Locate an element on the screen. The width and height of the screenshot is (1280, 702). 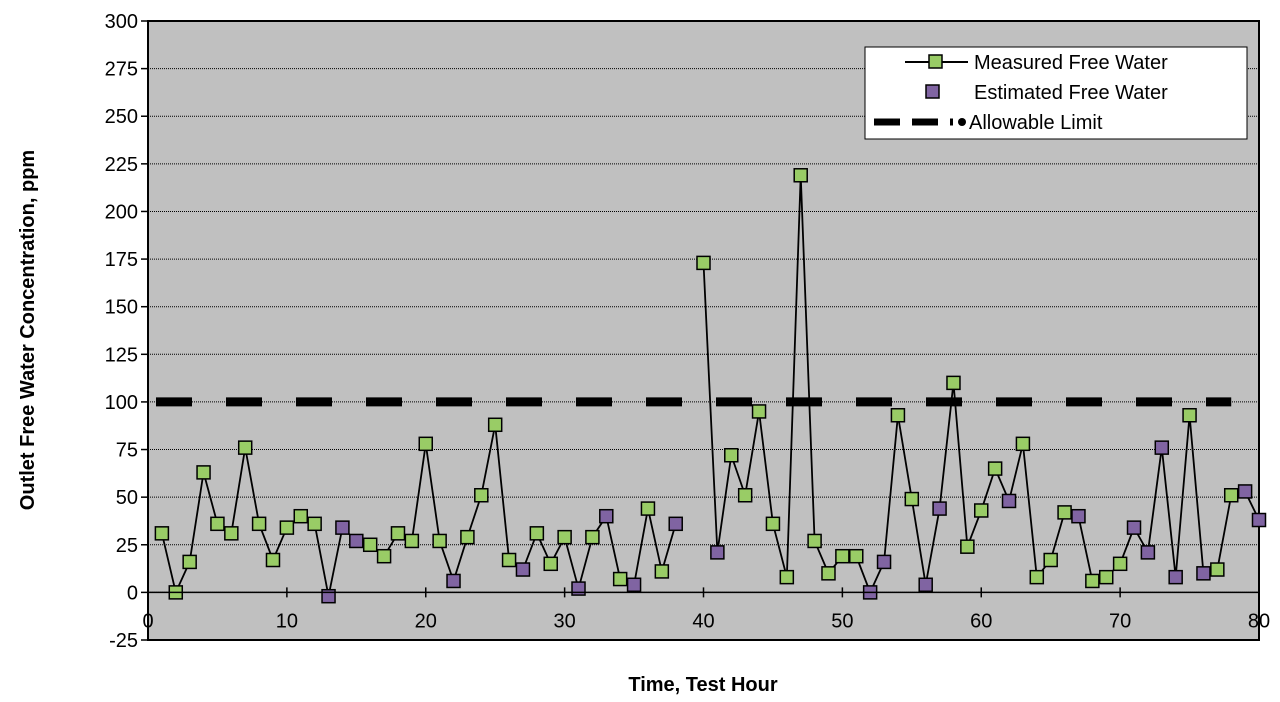
legend-estimated-marker is located at coordinates (932, 91).